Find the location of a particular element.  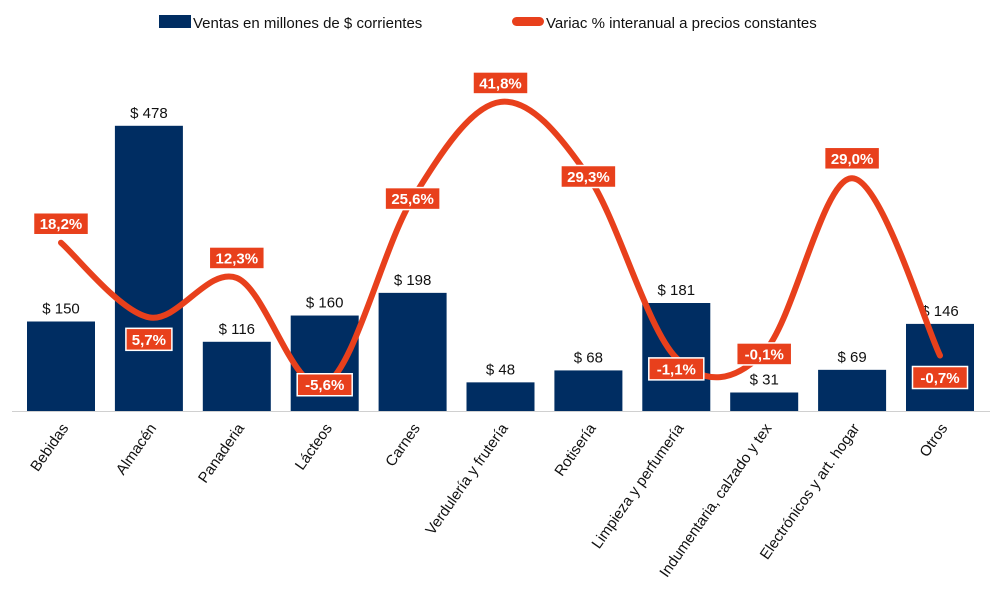

line-value-label: 29,0% is located at coordinates (852, 159).